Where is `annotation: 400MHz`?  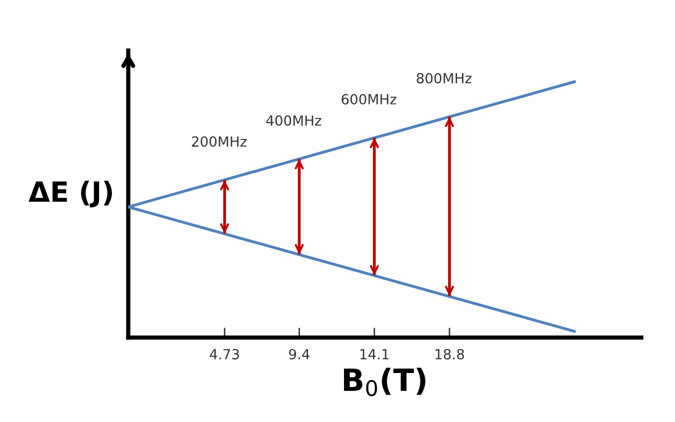 annotation: 400MHz is located at coordinates (294, 120).